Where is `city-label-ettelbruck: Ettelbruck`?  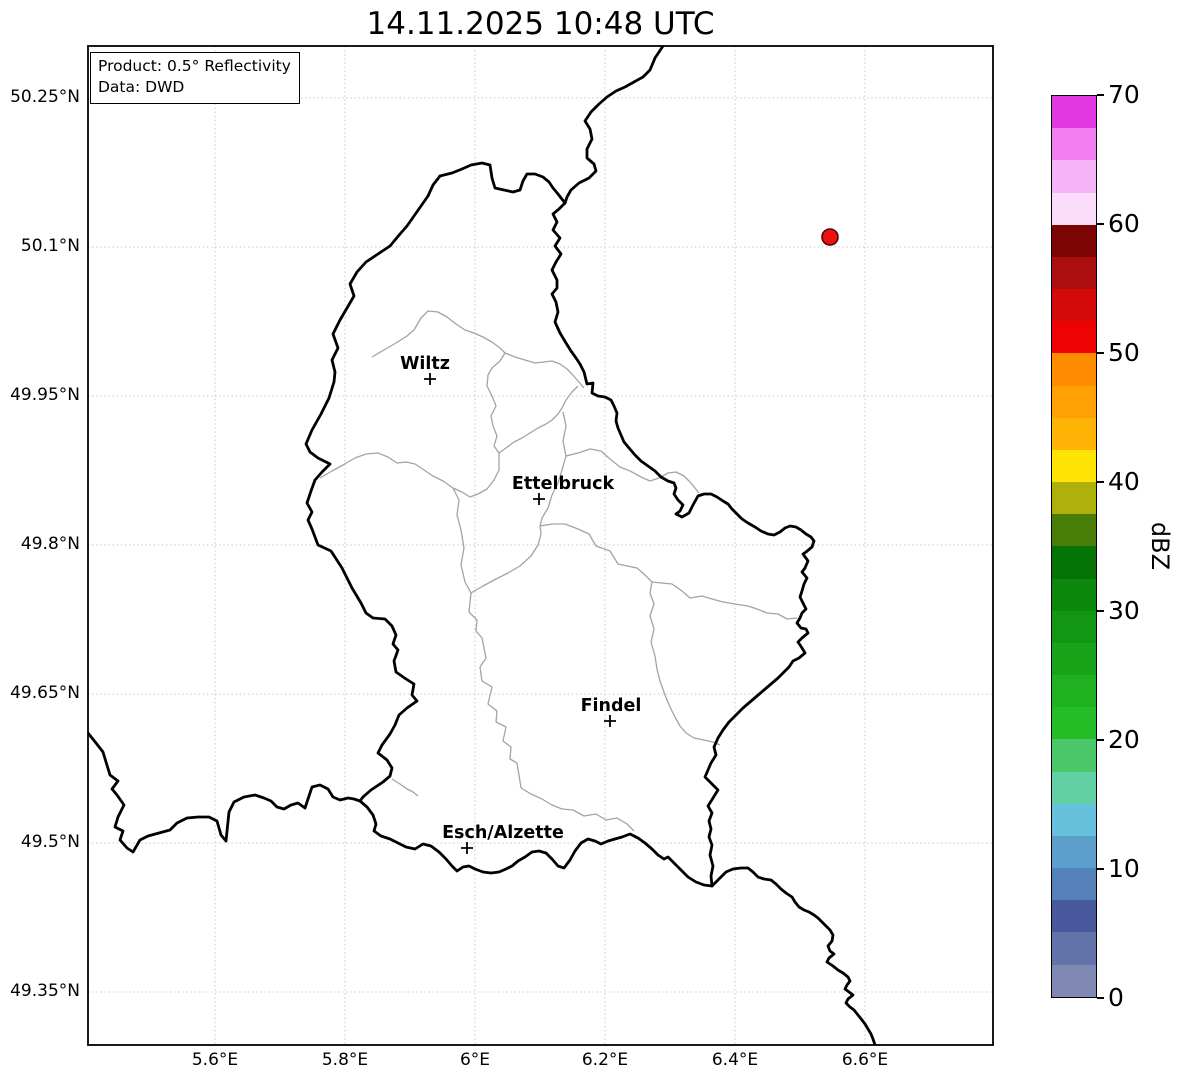
city-label-ettelbruck: Ettelbruck is located at coordinates (563, 484).